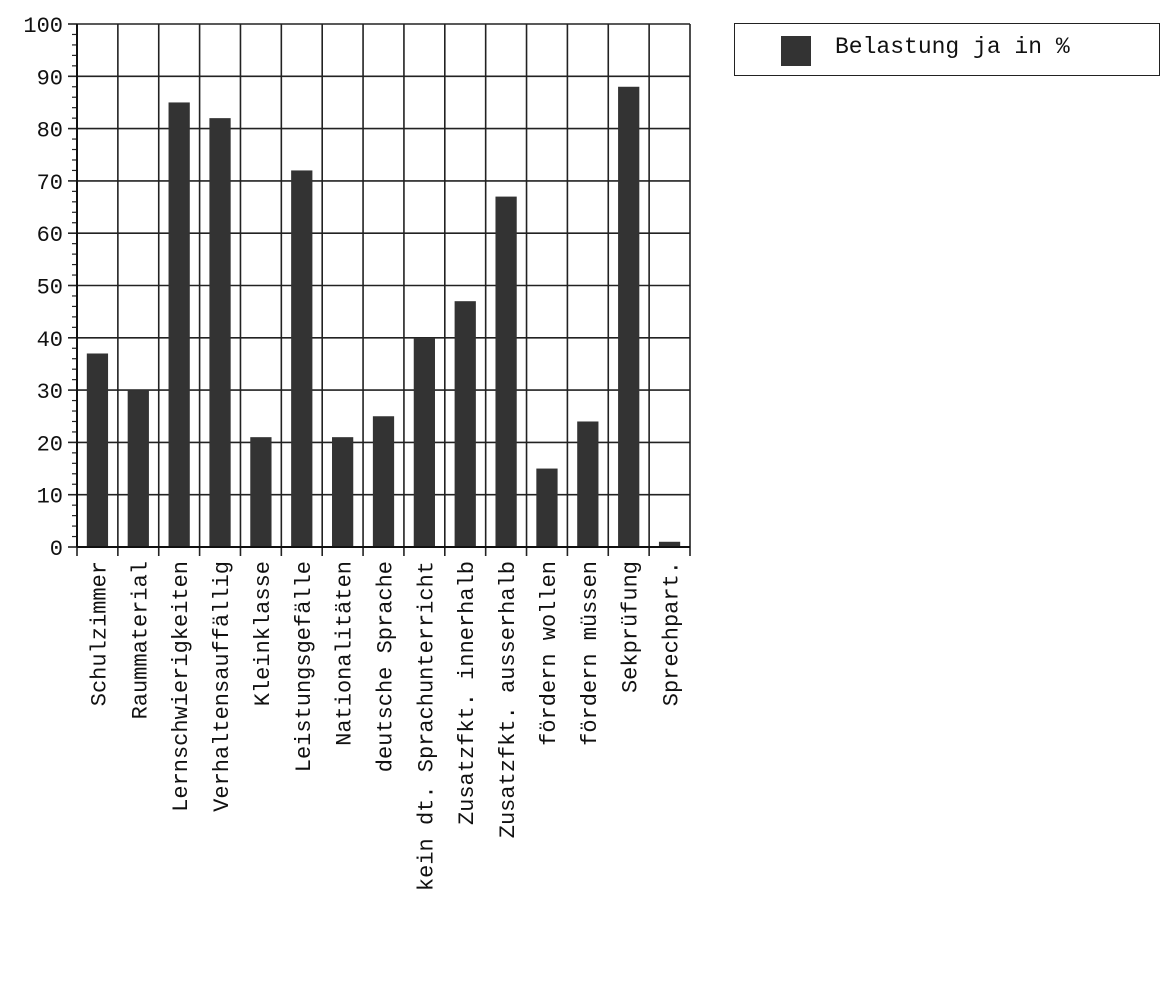 This screenshot has height=994, width=1160. What do you see at coordinates (50, 131) in the screenshot?
I see `y-tick-label: 80` at bounding box center [50, 131].